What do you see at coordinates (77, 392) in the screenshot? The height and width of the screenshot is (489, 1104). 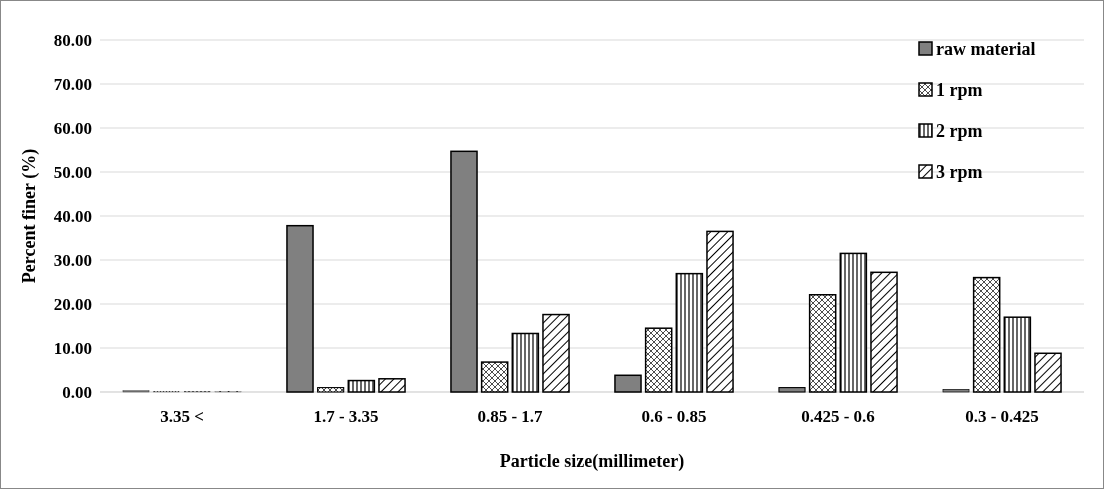 I see `y-tick-label: 0.00` at bounding box center [77, 392].